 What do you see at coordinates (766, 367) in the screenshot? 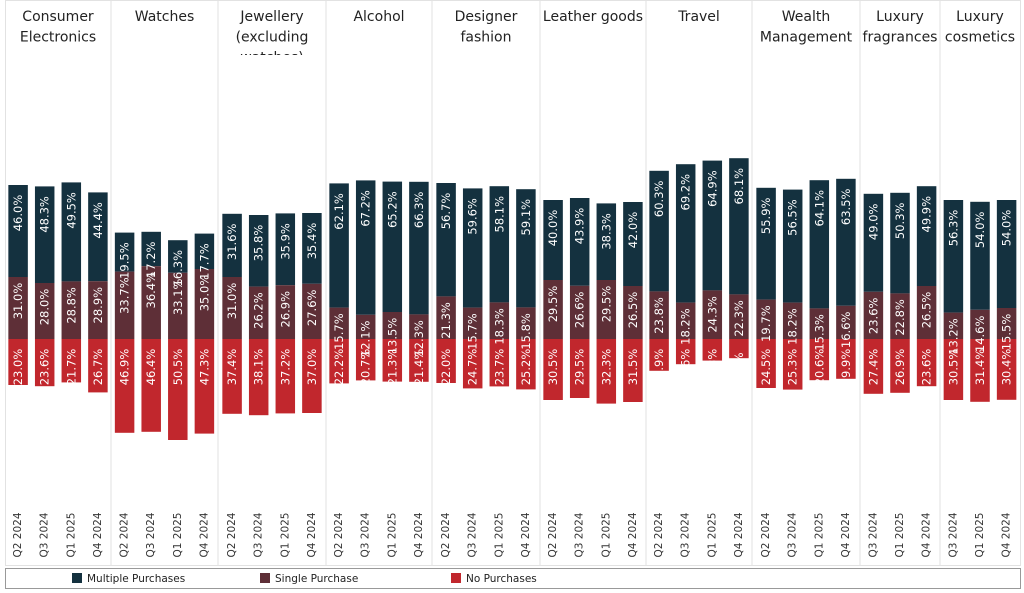
I see `data-label: 24.5%` at bounding box center [766, 367].